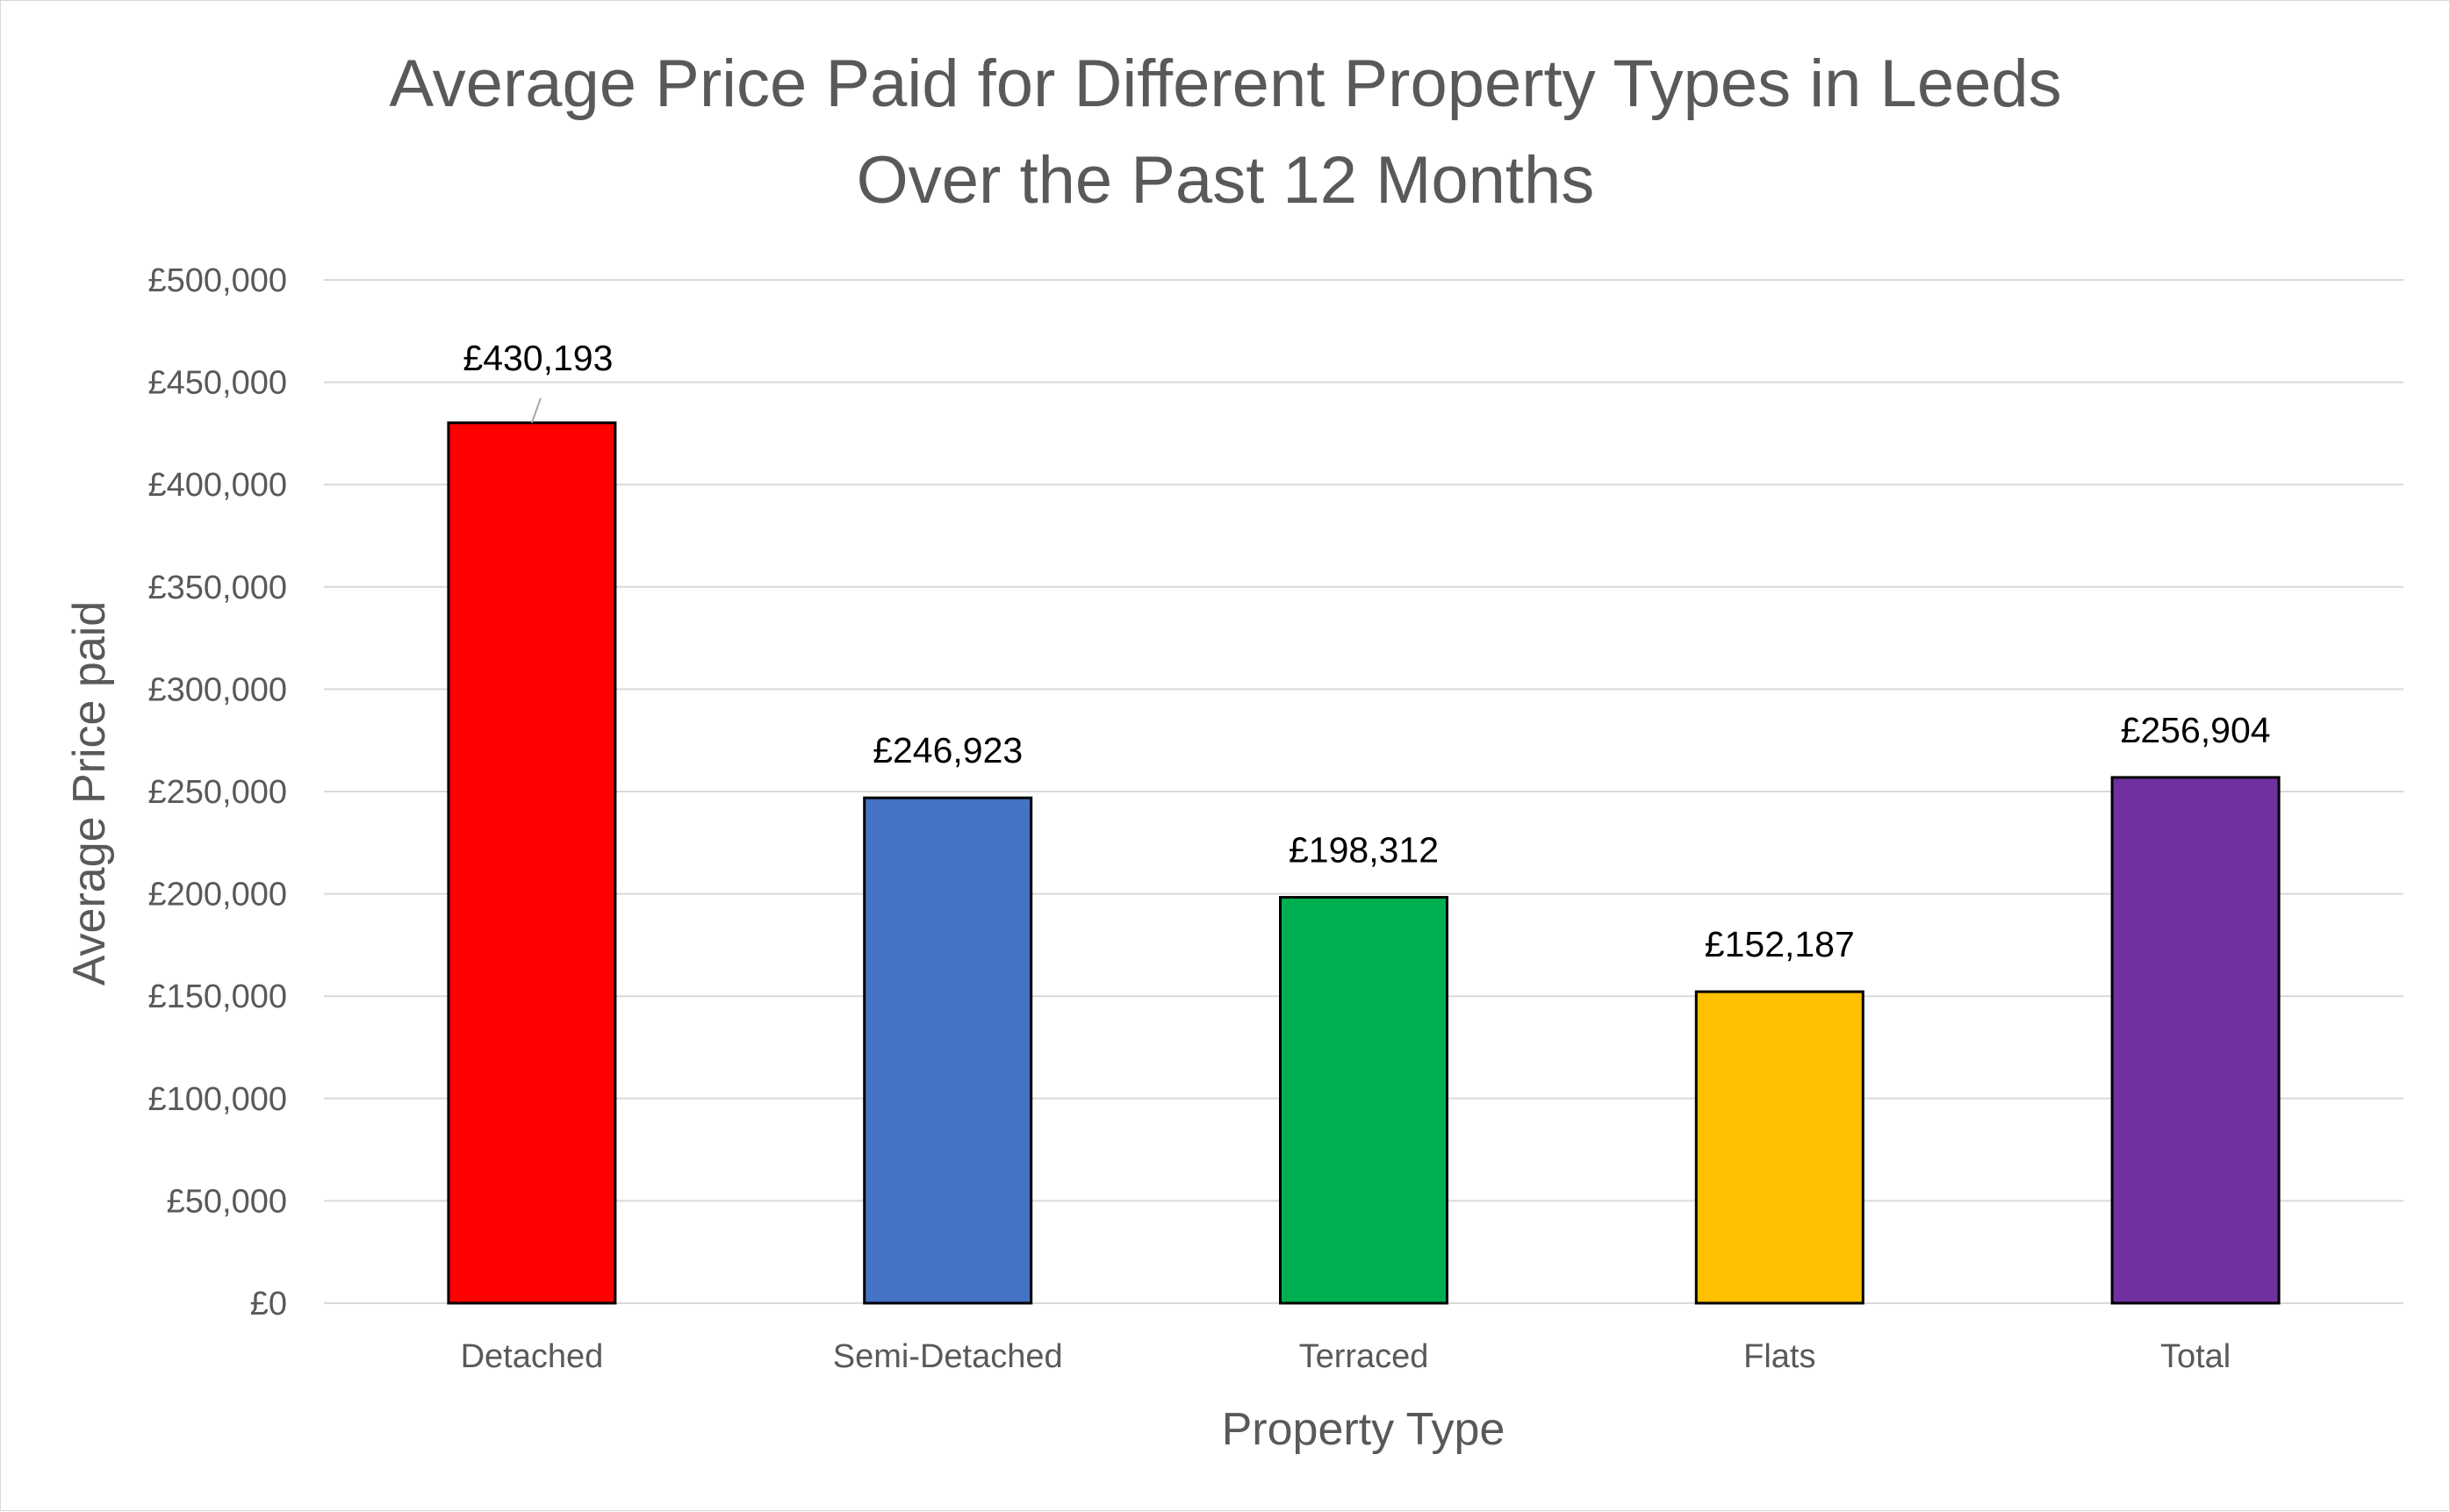 This screenshot has width=2450, height=1512. I want to click on y-tick-label: £400,000, so click(218, 486).